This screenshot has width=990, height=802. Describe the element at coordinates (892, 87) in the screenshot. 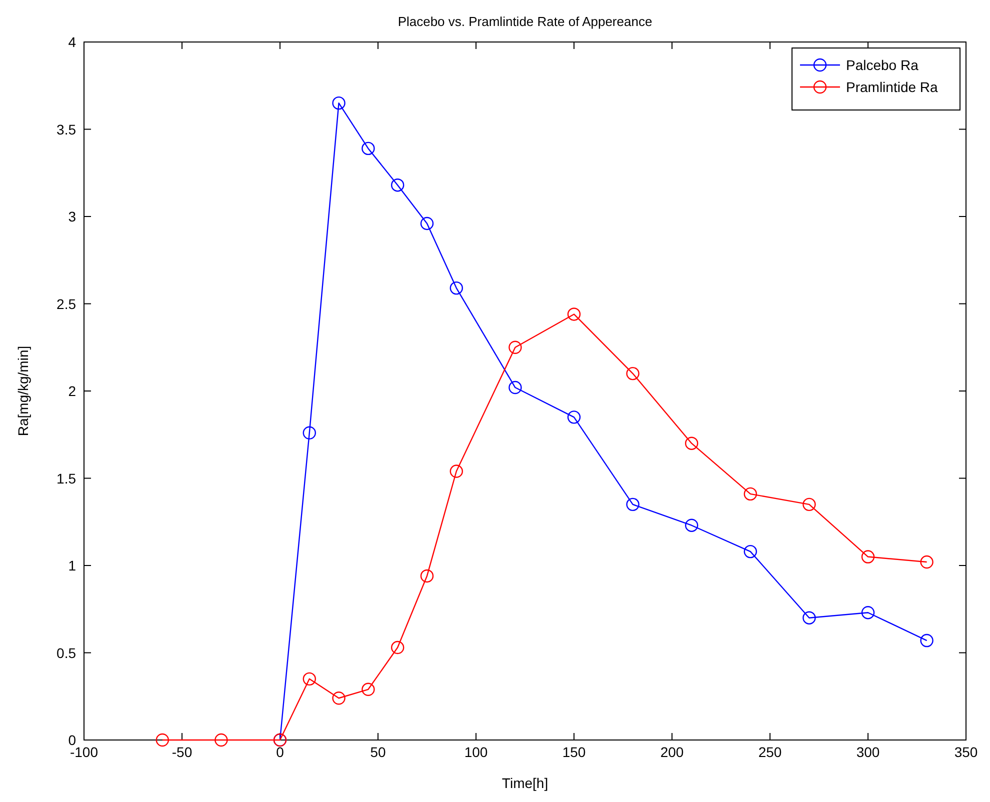

I see `legend-label: Pramlintide Ra` at that location.